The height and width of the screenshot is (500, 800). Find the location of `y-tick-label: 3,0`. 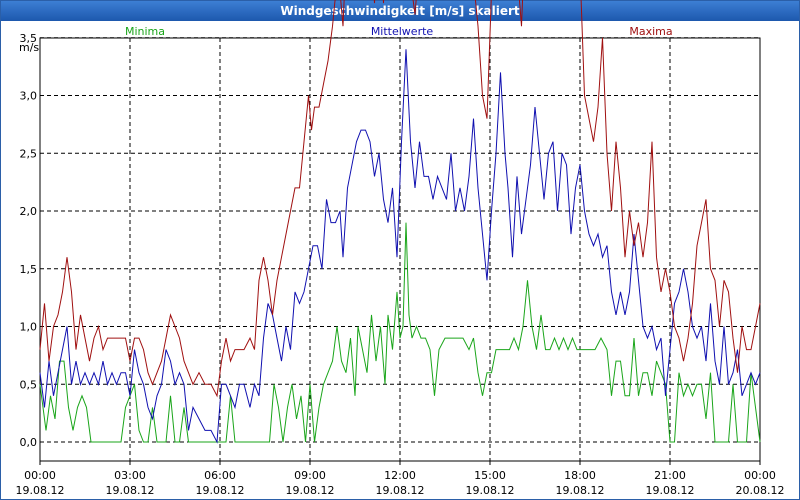

y-tick-label: 3,0 is located at coordinates (29, 96).